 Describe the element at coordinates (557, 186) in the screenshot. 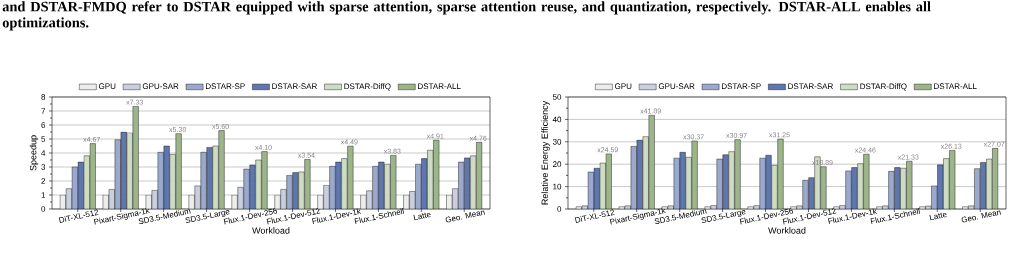

I see `y-tick-label: 10` at that location.